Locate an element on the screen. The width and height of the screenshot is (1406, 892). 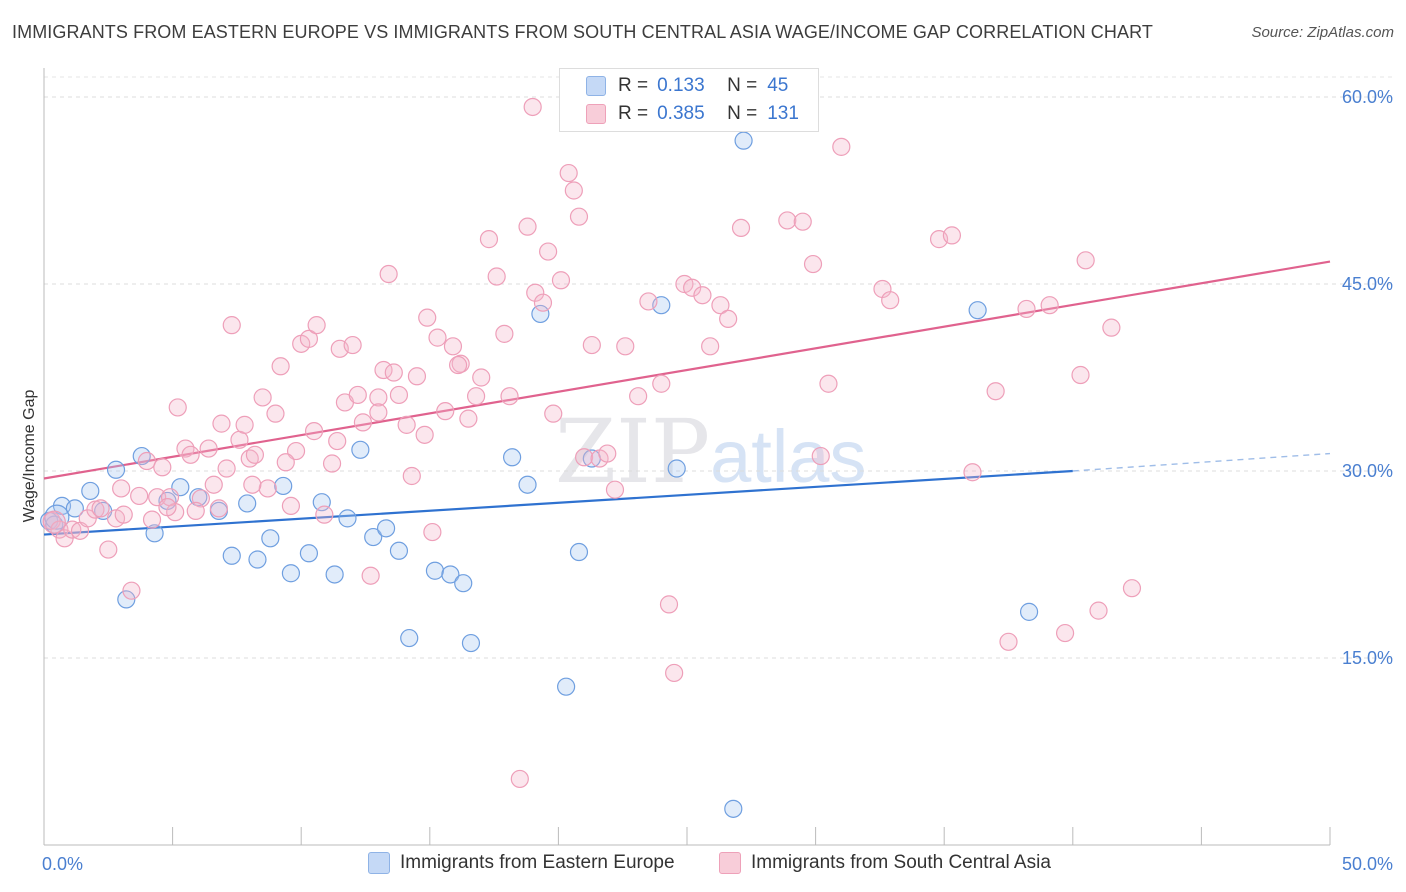
y-axis-label: Wage/Income Gap is located at coordinates (29, 456).